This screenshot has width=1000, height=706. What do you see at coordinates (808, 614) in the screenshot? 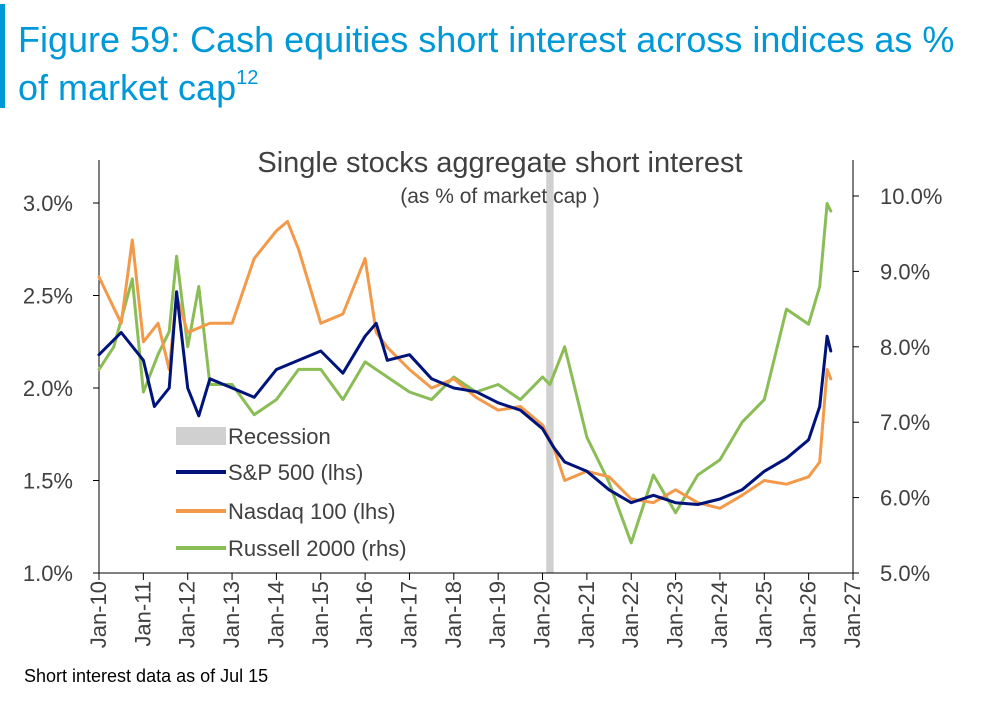
I see `x-axis-tick-label: Jan-26` at bounding box center [808, 614].